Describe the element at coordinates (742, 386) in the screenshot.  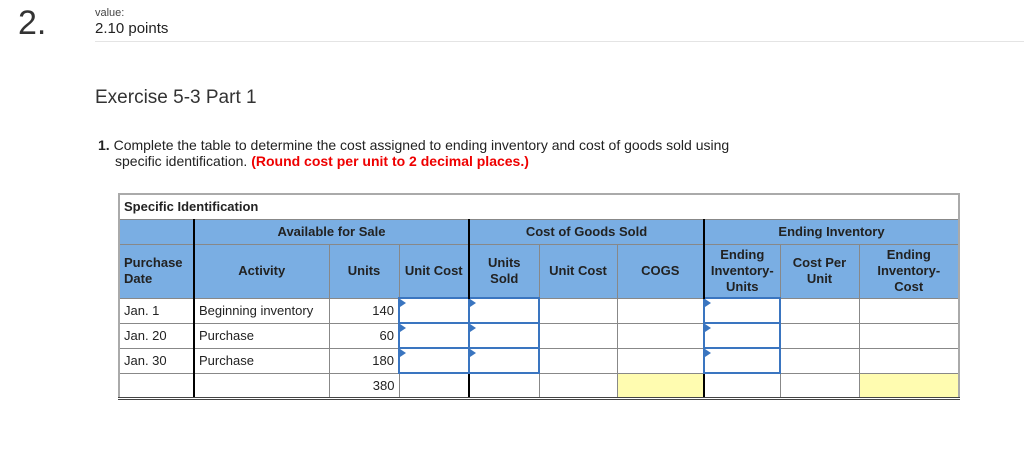
I see `total-ending-units-cell` at that location.